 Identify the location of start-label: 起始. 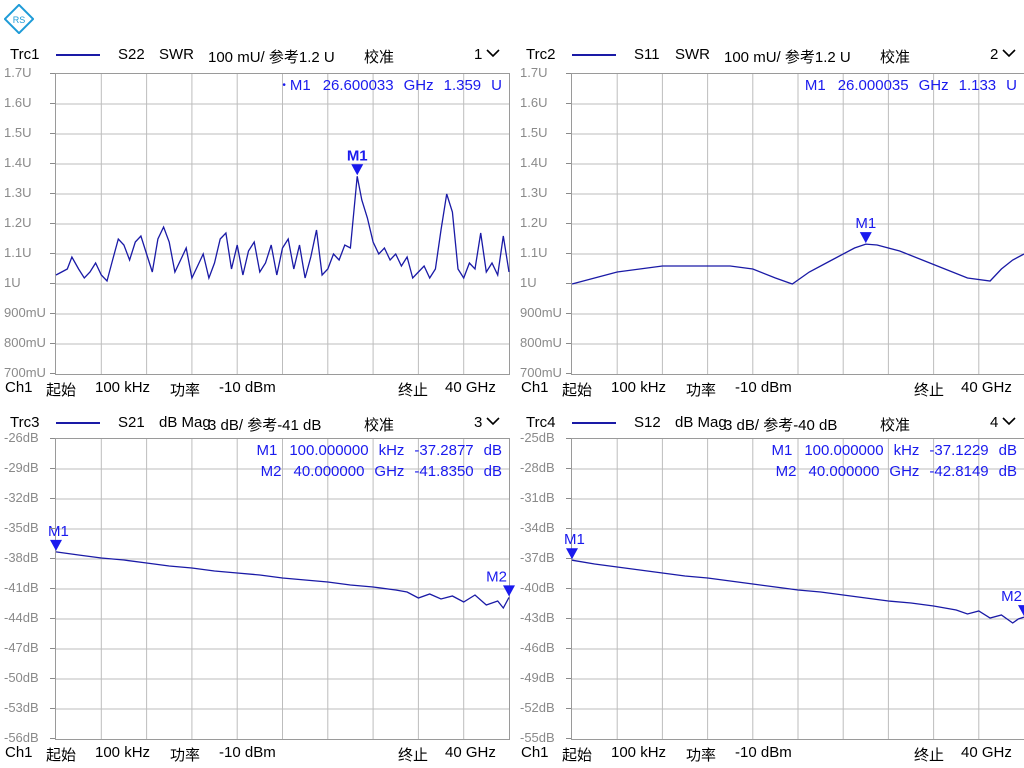
(61, 390).